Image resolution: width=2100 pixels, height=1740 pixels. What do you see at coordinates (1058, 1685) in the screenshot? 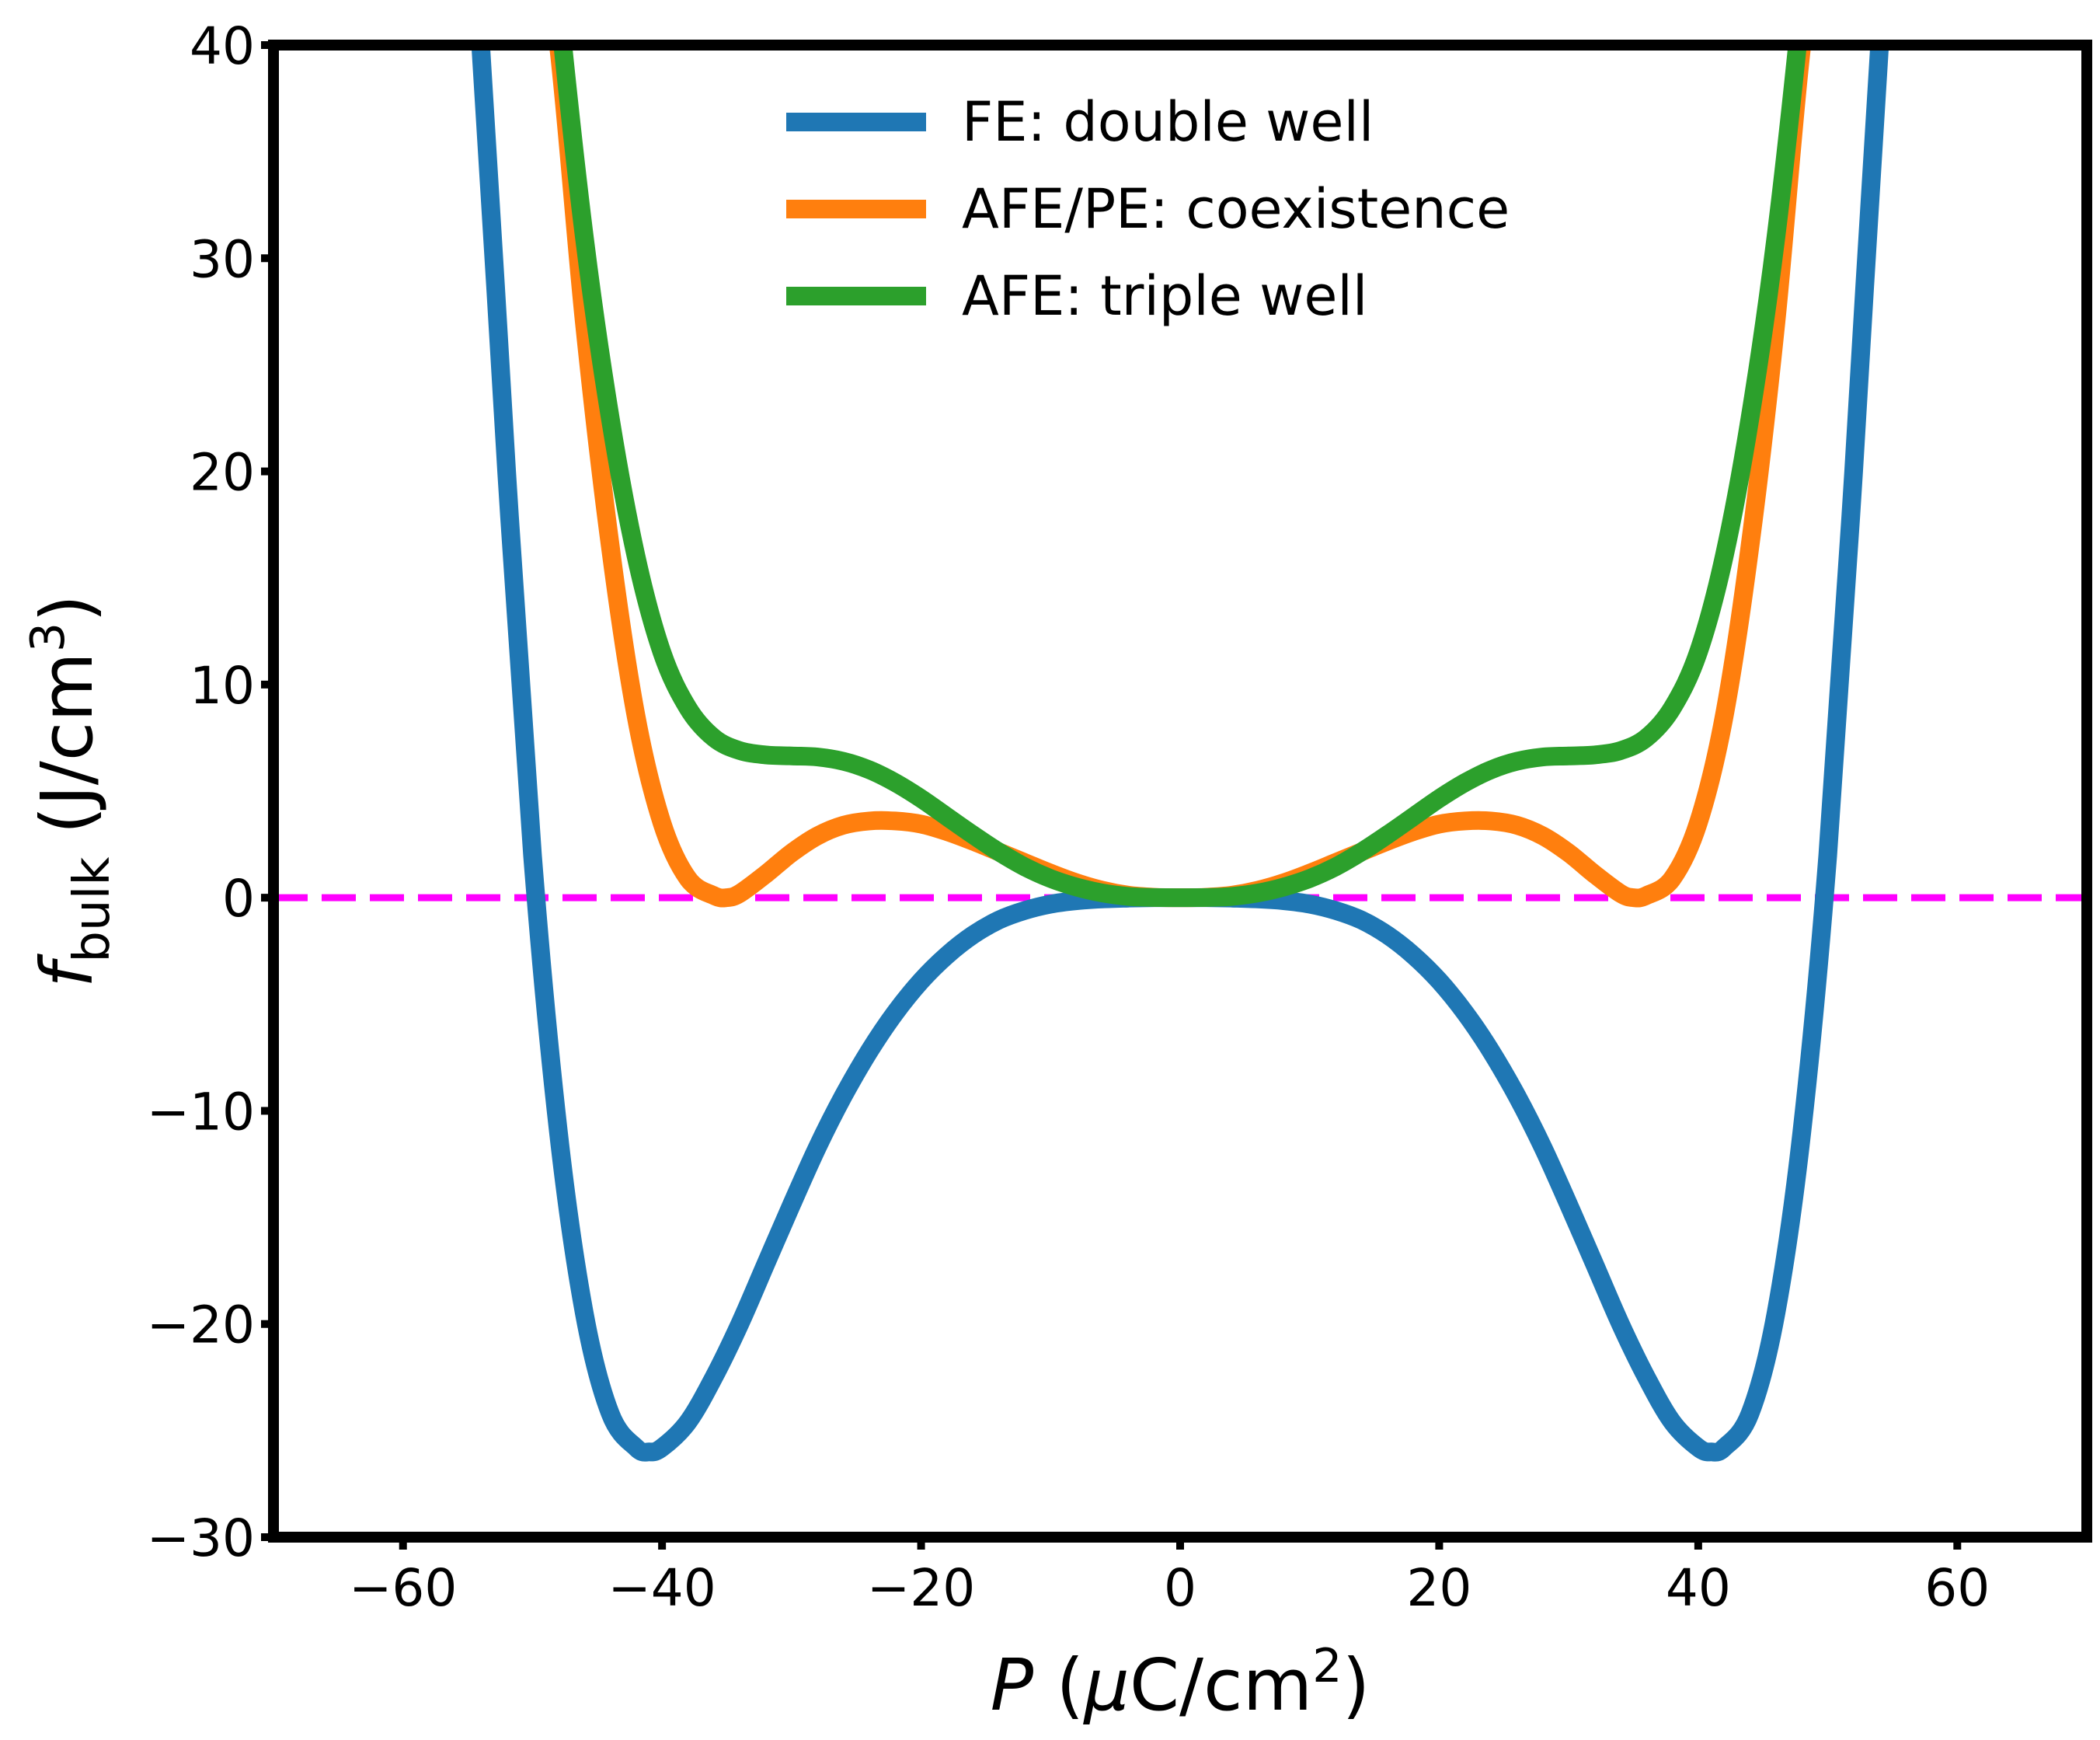
I see `x-axis-open: (` at bounding box center [1058, 1685].